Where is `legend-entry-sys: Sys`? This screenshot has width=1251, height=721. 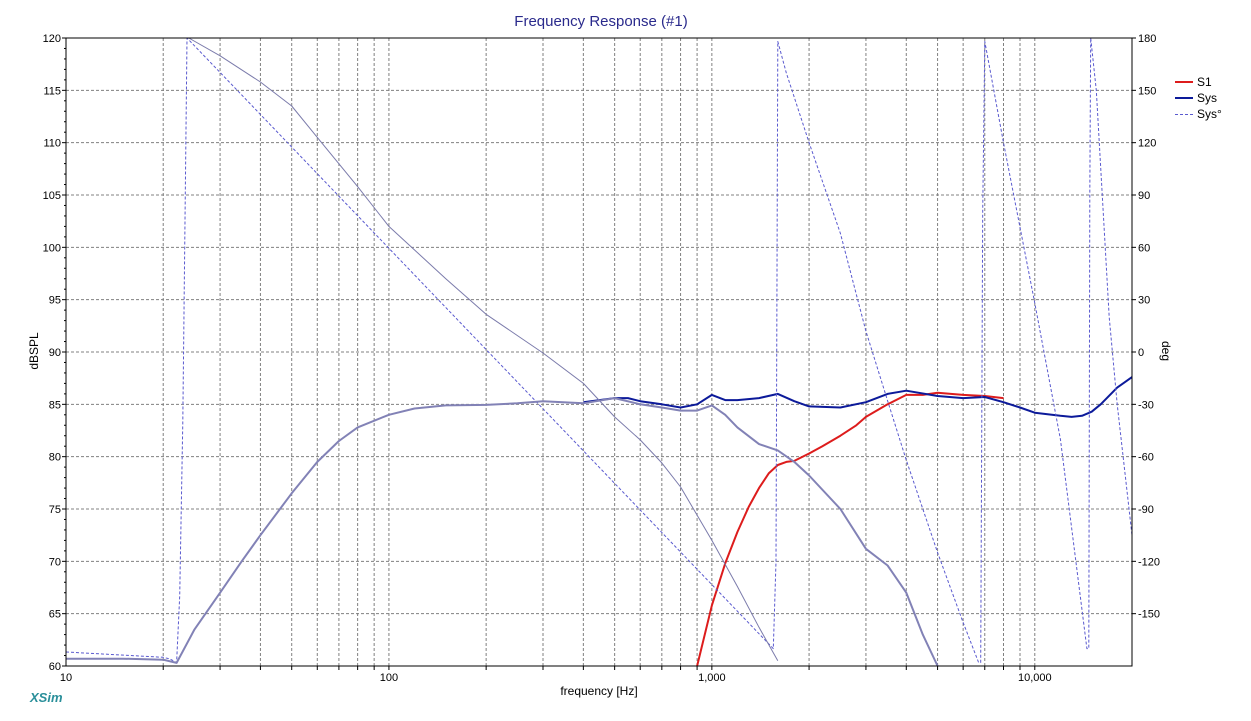
legend-entry-sys: Sys is located at coordinates (1198, 98).